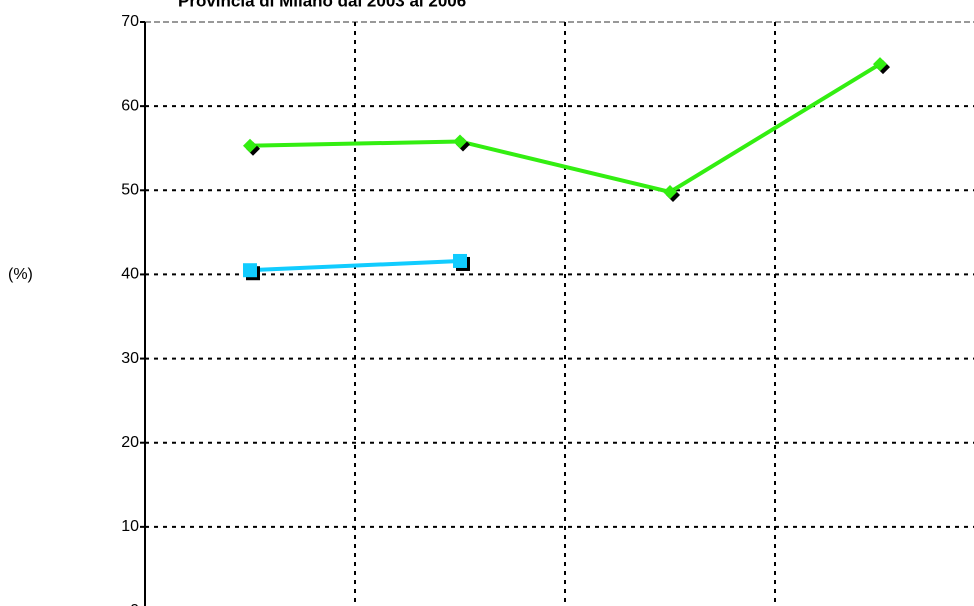  What do you see at coordinates (130, 105) in the screenshot?
I see `y-tick-label: 60` at bounding box center [130, 105].